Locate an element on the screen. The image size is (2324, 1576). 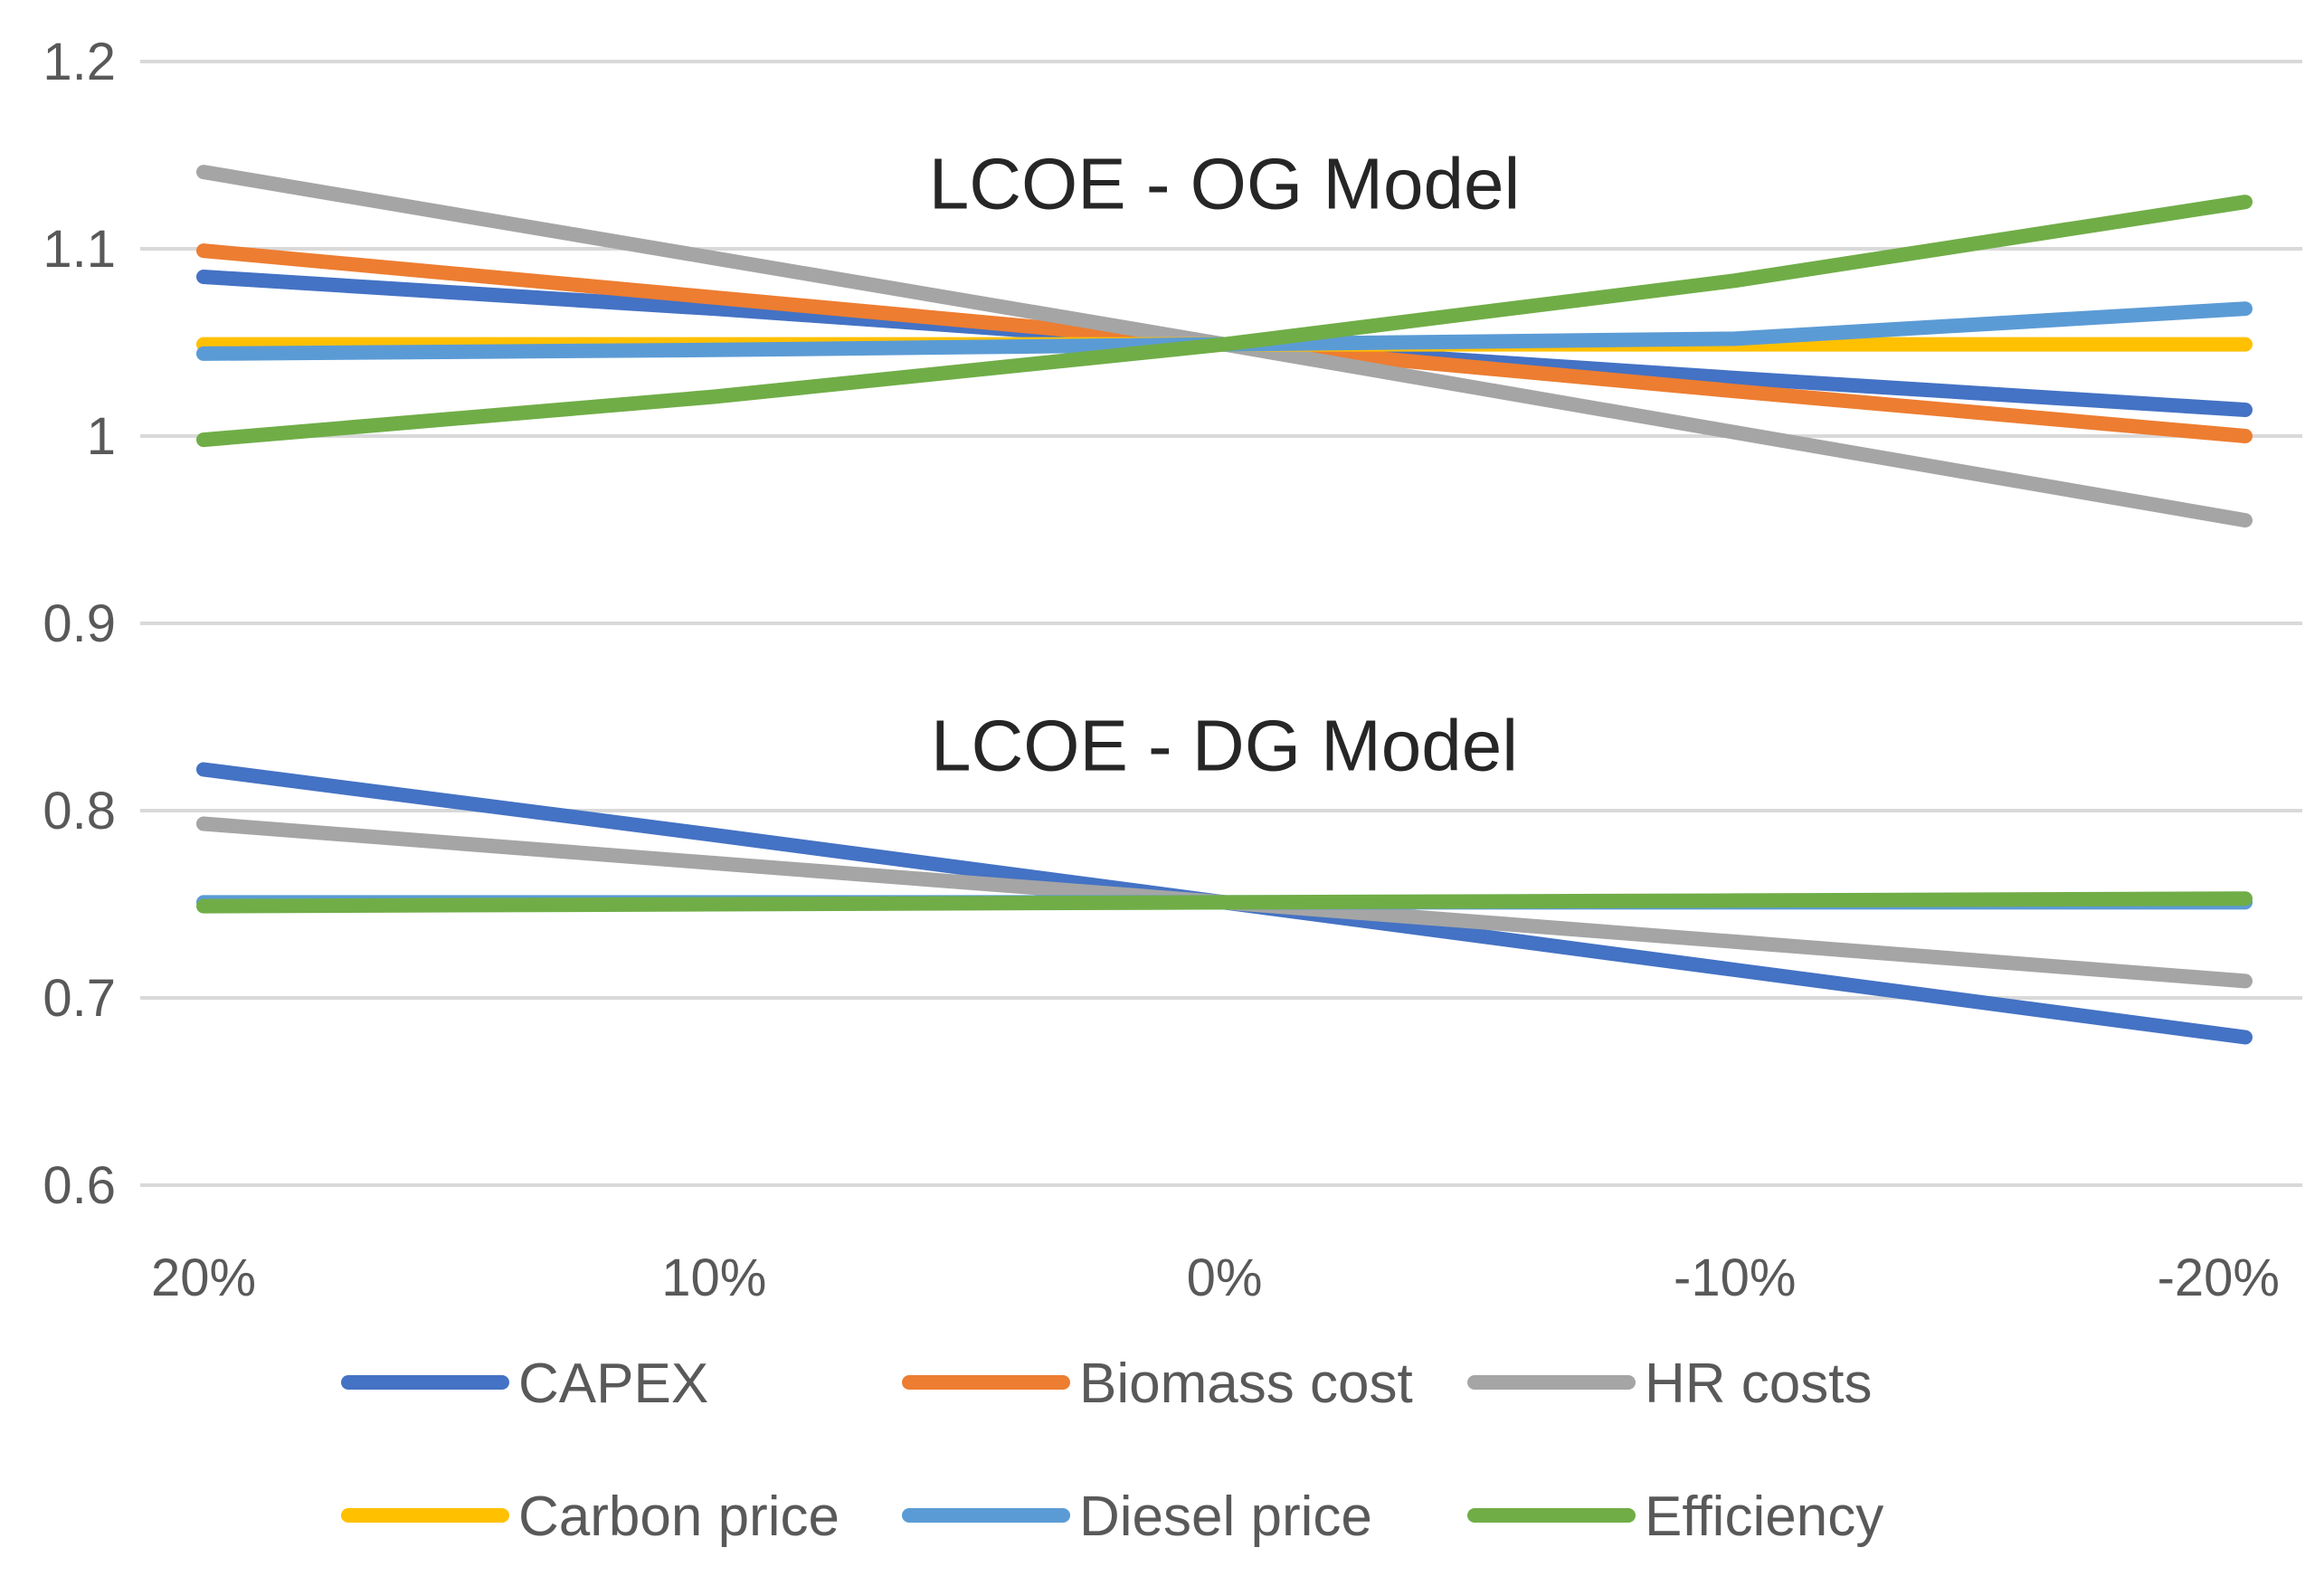
y-tick-label: 0.7 is located at coordinates (79, 998).